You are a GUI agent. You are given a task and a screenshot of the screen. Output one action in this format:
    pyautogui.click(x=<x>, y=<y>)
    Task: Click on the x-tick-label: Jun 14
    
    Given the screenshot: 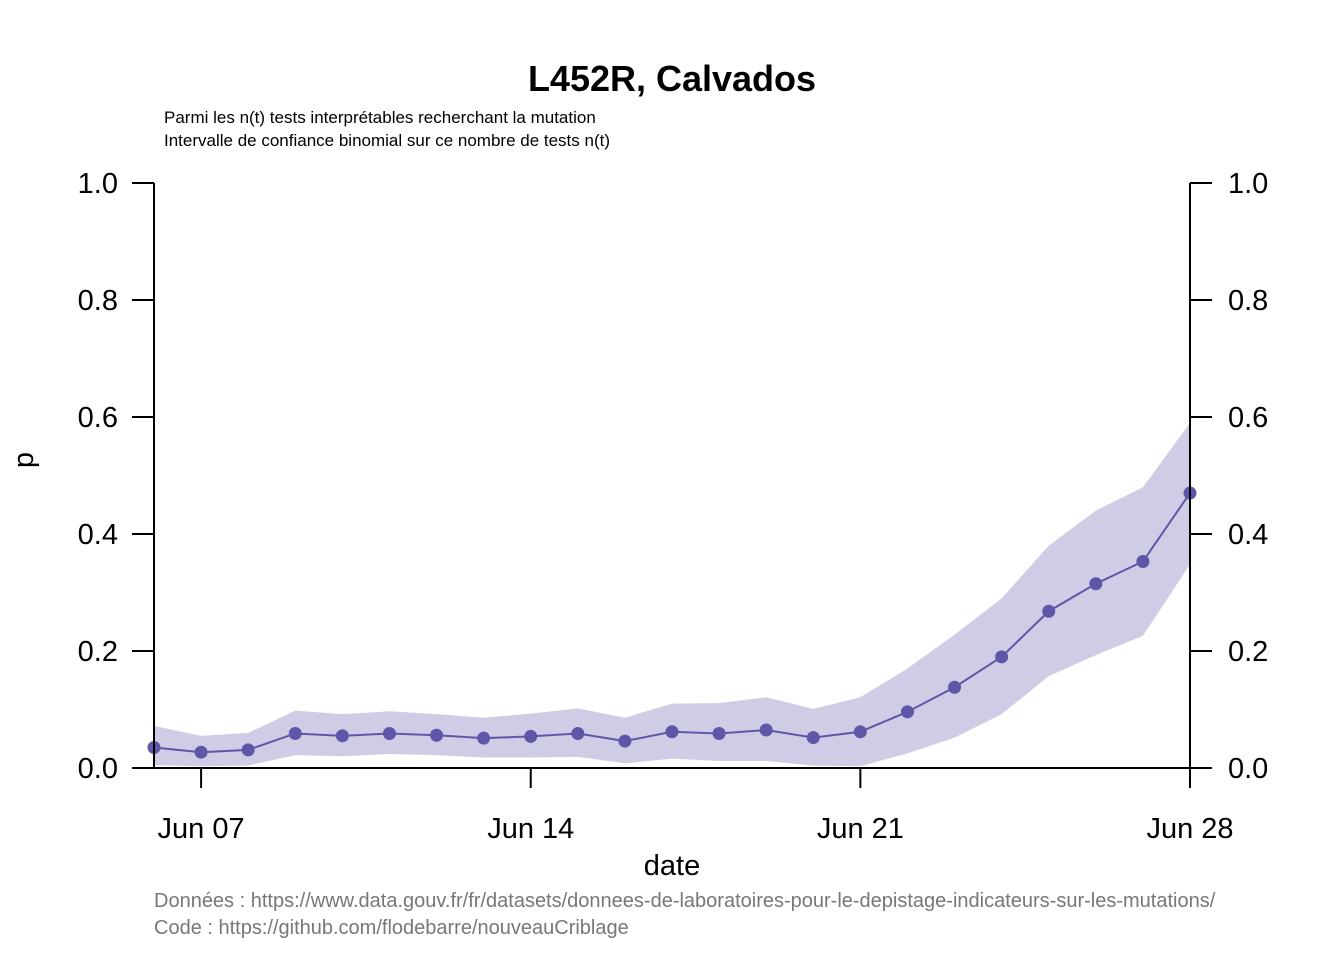 What is the action you would take?
    pyautogui.click(x=530, y=829)
    